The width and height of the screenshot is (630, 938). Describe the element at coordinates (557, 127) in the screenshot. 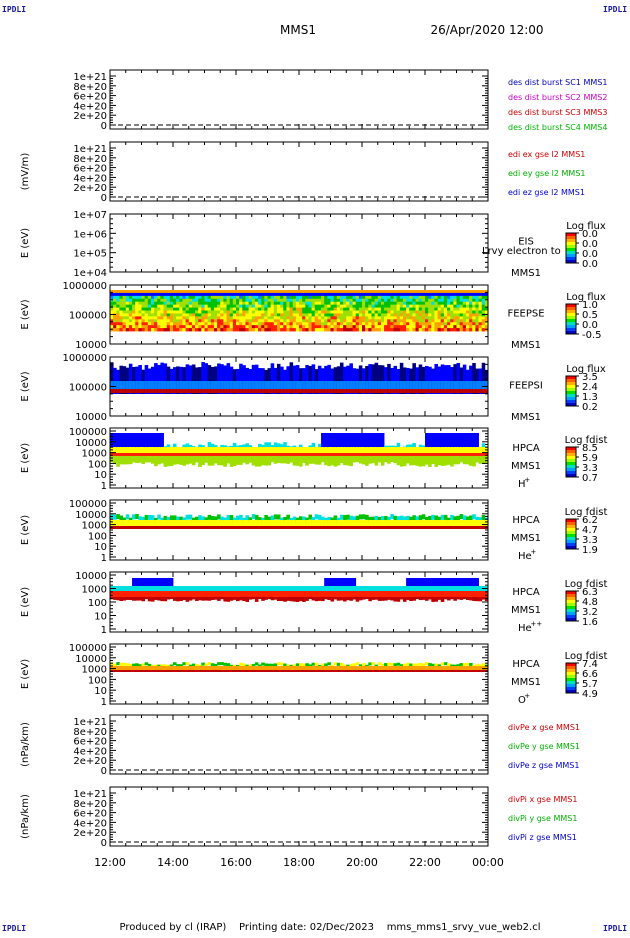

I see `legend-entry: des dist burst SC4 MMS4` at that location.